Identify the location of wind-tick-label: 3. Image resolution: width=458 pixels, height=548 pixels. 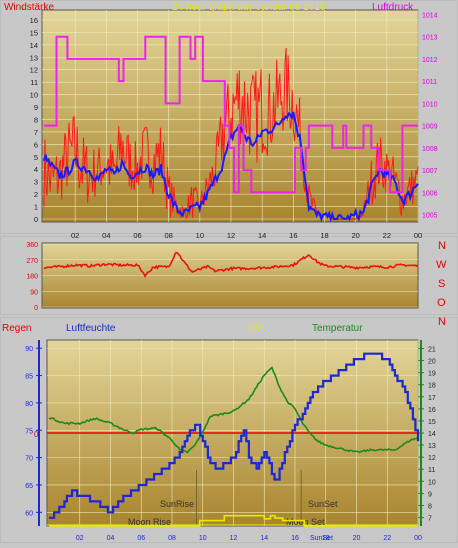
(36, 182).